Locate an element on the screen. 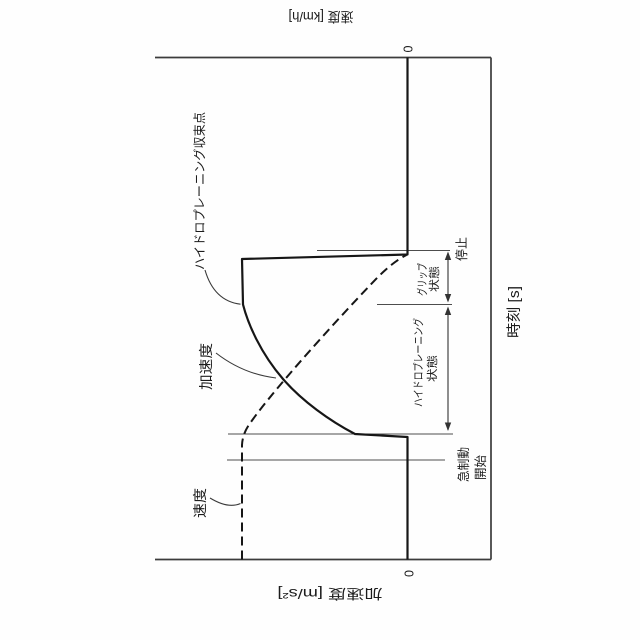 This screenshot has width=640, height=640. reference-lines is located at coordinates (340, 355).